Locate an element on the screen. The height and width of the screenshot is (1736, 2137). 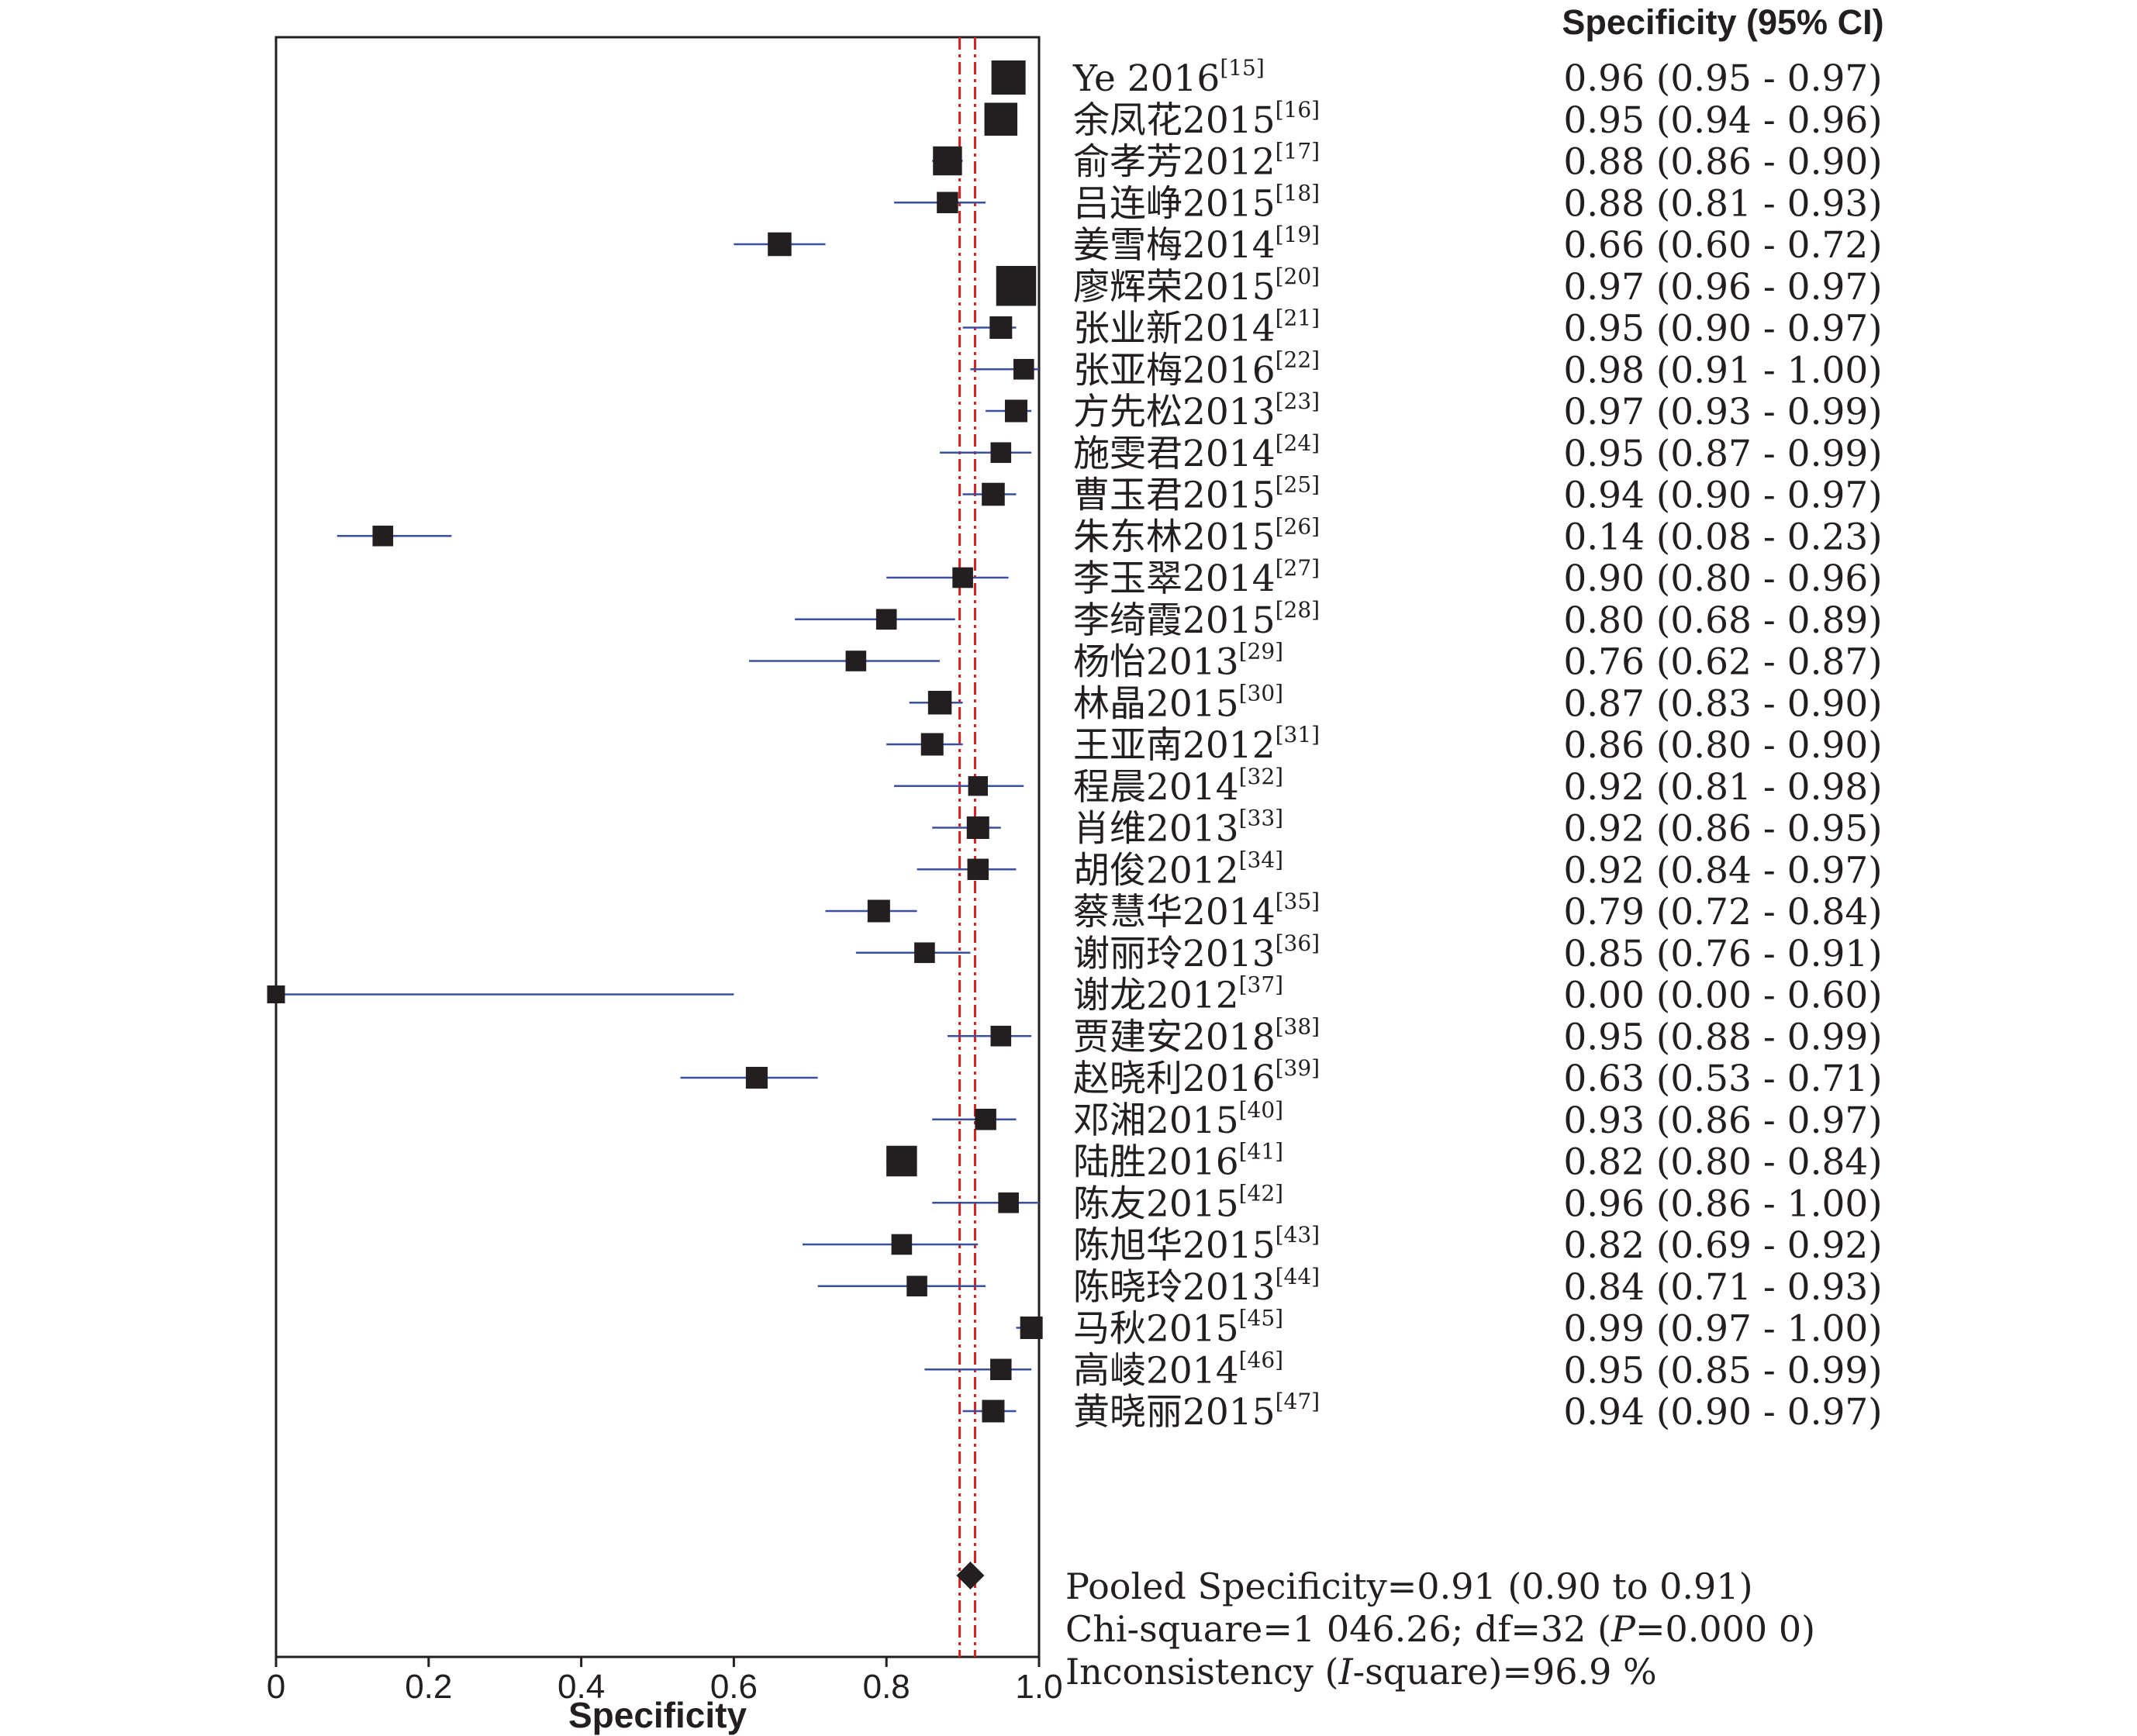
study-ci-value: 0.88 (0.86 - 0.90) is located at coordinates (1722, 162).